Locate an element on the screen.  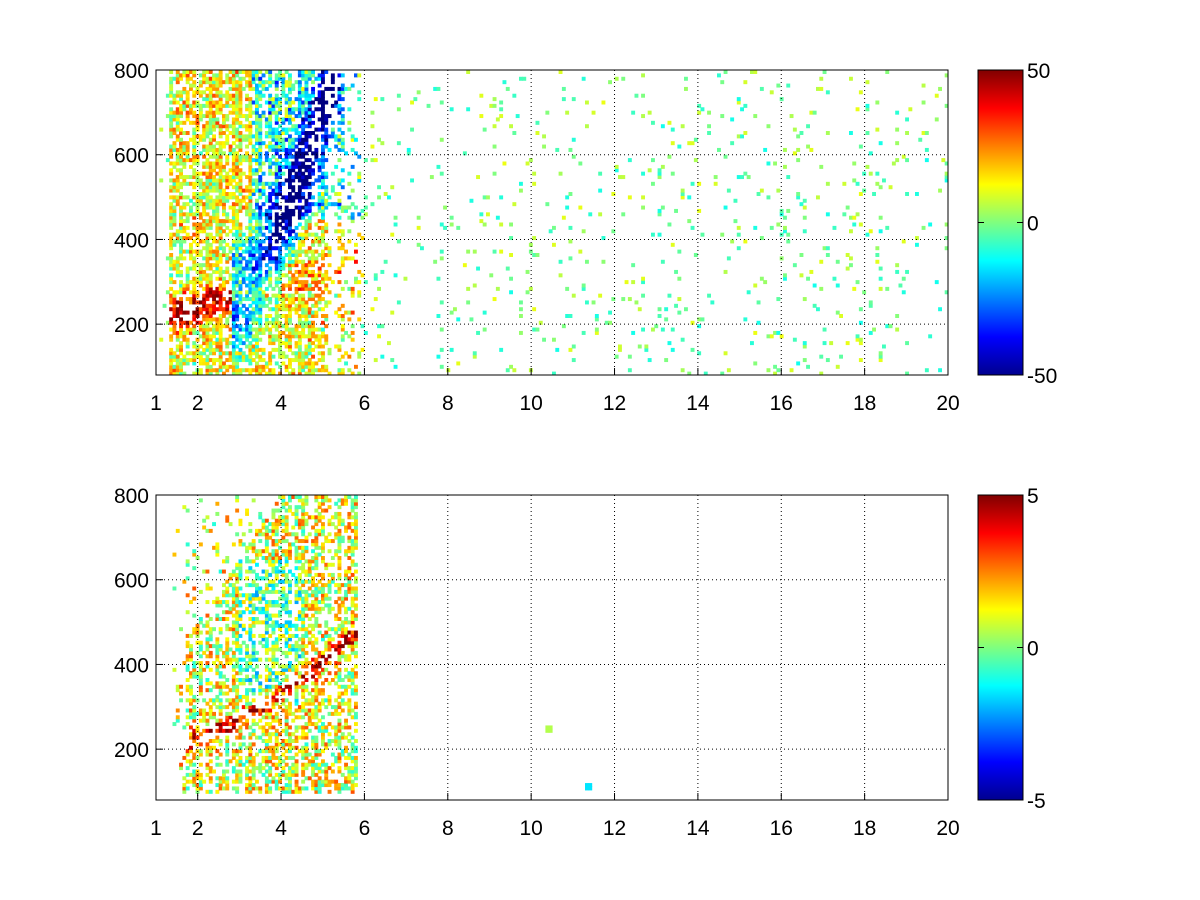
colorbar-label: 0 is located at coordinates (1033, 224).